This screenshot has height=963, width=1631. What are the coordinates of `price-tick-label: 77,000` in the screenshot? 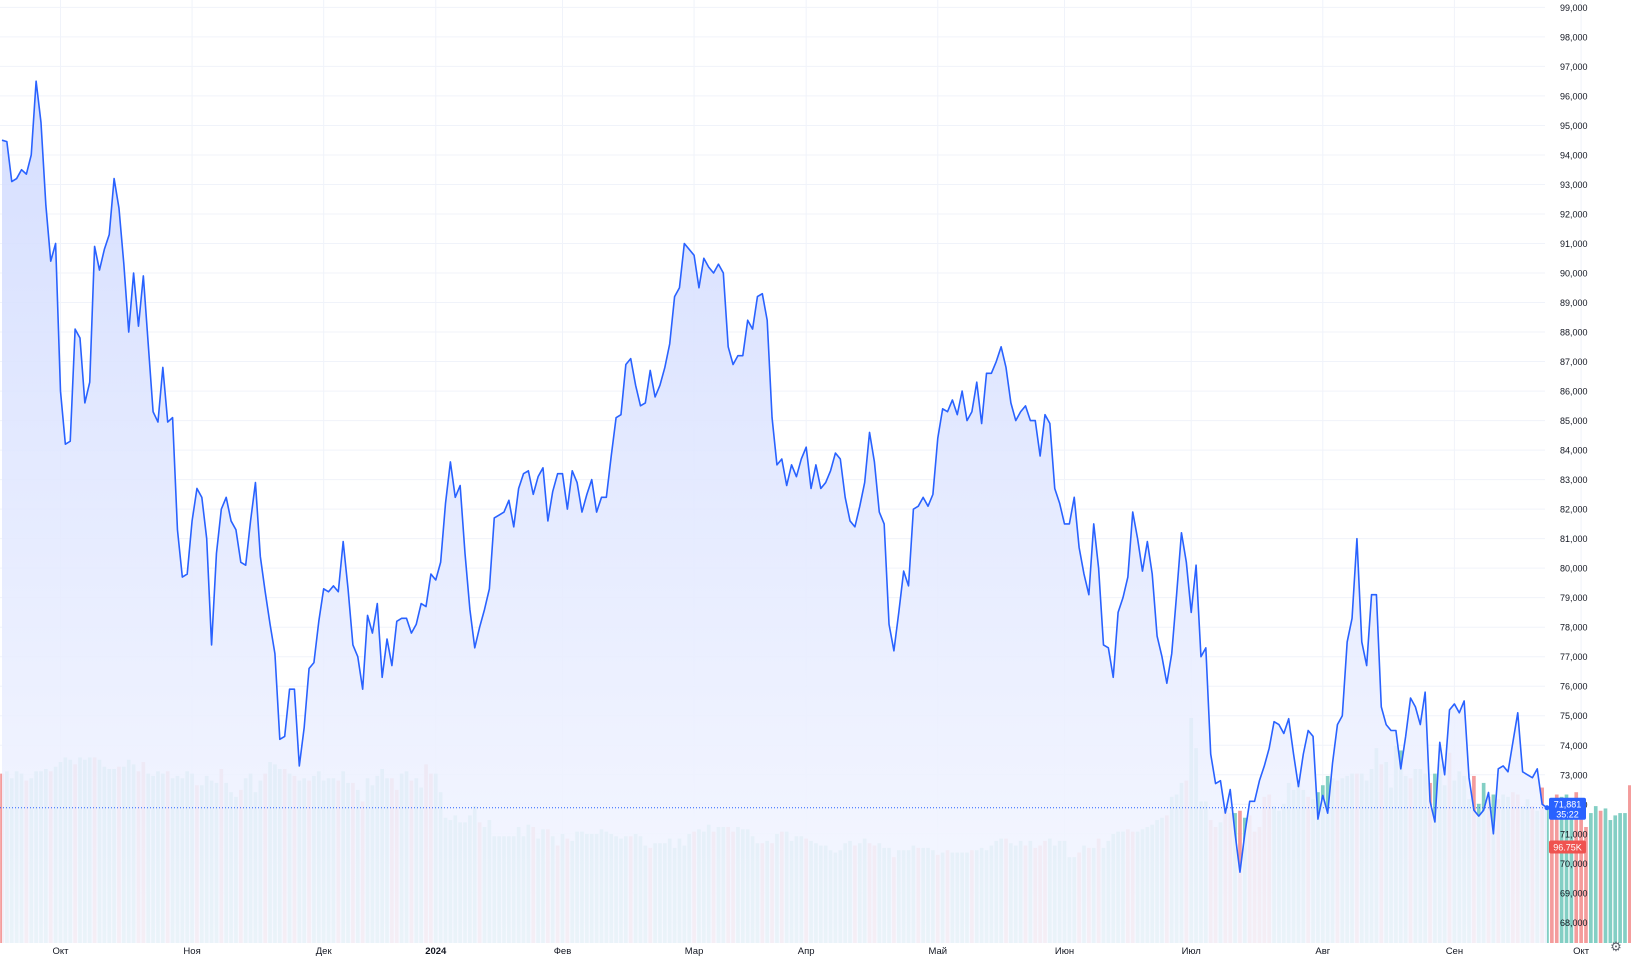 It's located at (1574, 657).